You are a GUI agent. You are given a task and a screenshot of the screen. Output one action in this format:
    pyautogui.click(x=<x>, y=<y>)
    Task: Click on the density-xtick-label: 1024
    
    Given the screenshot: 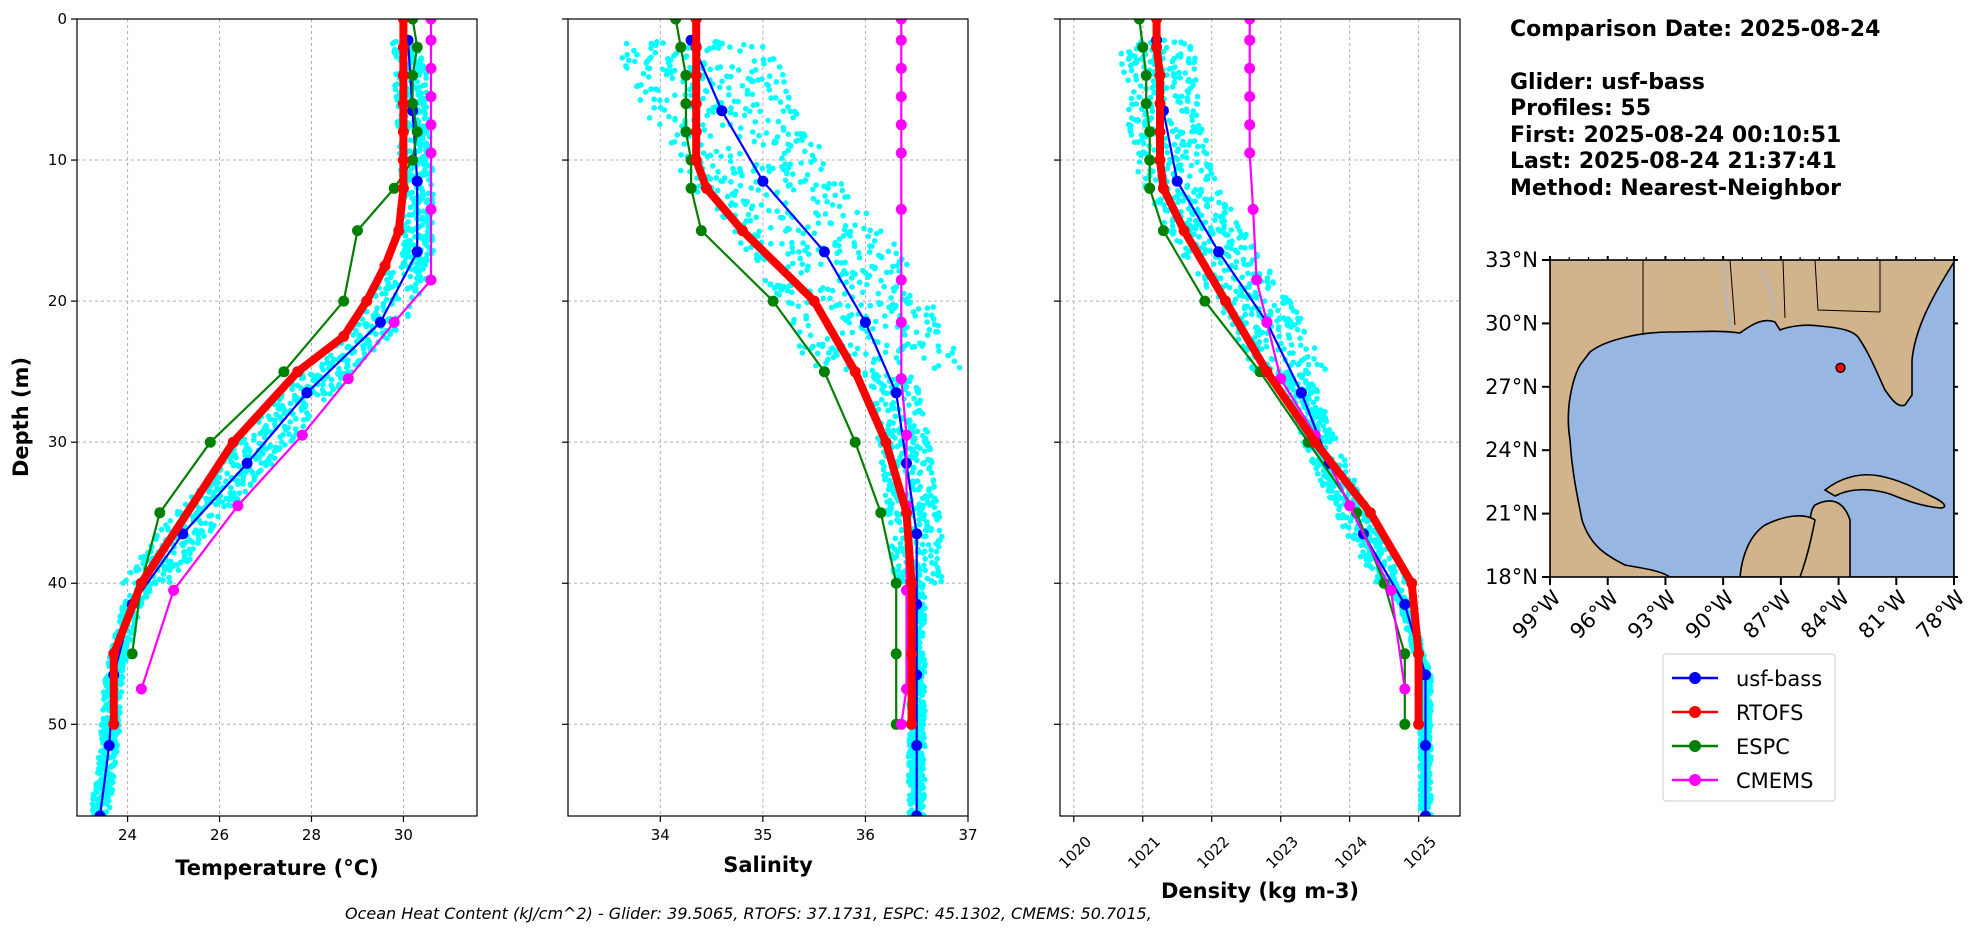 What is the action you would take?
    pyautogui.click(x=1351, y=853)
    